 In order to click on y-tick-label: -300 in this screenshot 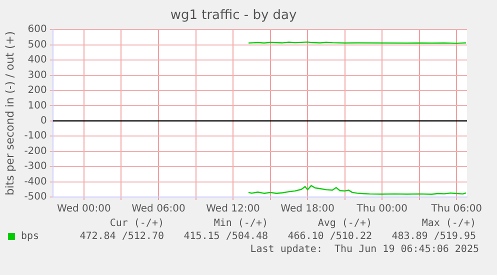, I will do `click(35, 166)`.